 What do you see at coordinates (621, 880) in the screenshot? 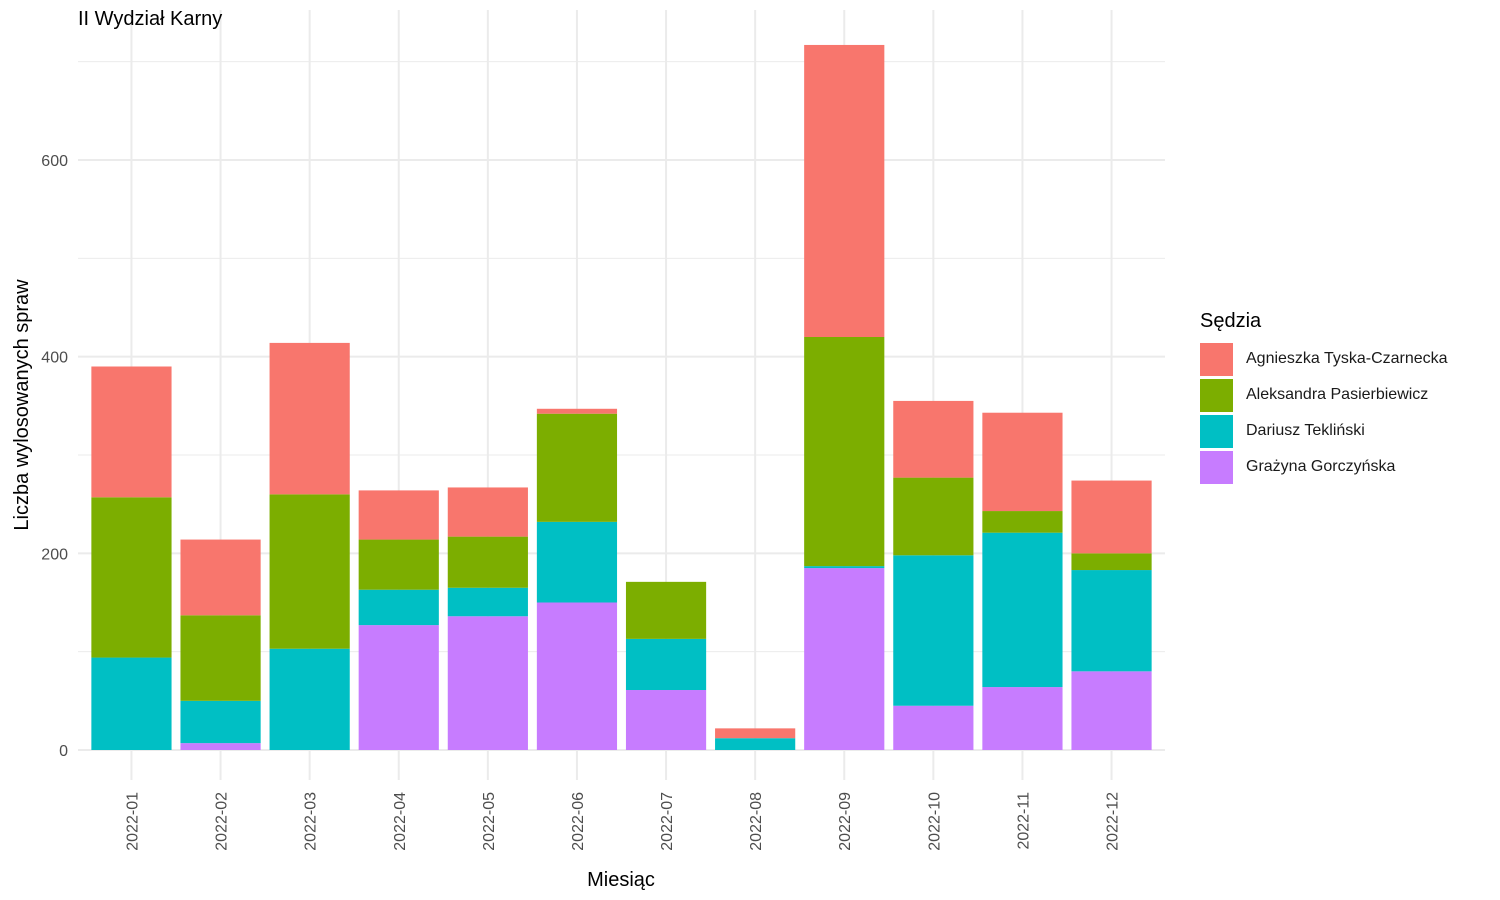
I see `x-axis-label: Miesiąc` at bounding box center [621, 880].